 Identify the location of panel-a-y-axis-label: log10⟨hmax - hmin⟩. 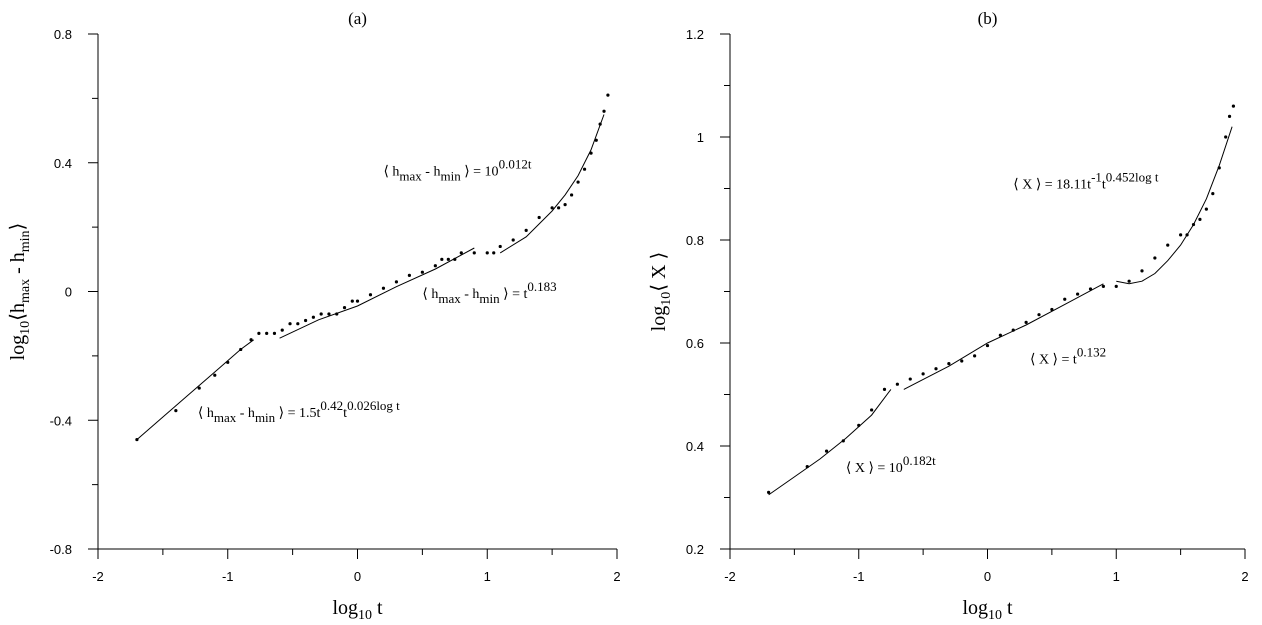
(20, 292).